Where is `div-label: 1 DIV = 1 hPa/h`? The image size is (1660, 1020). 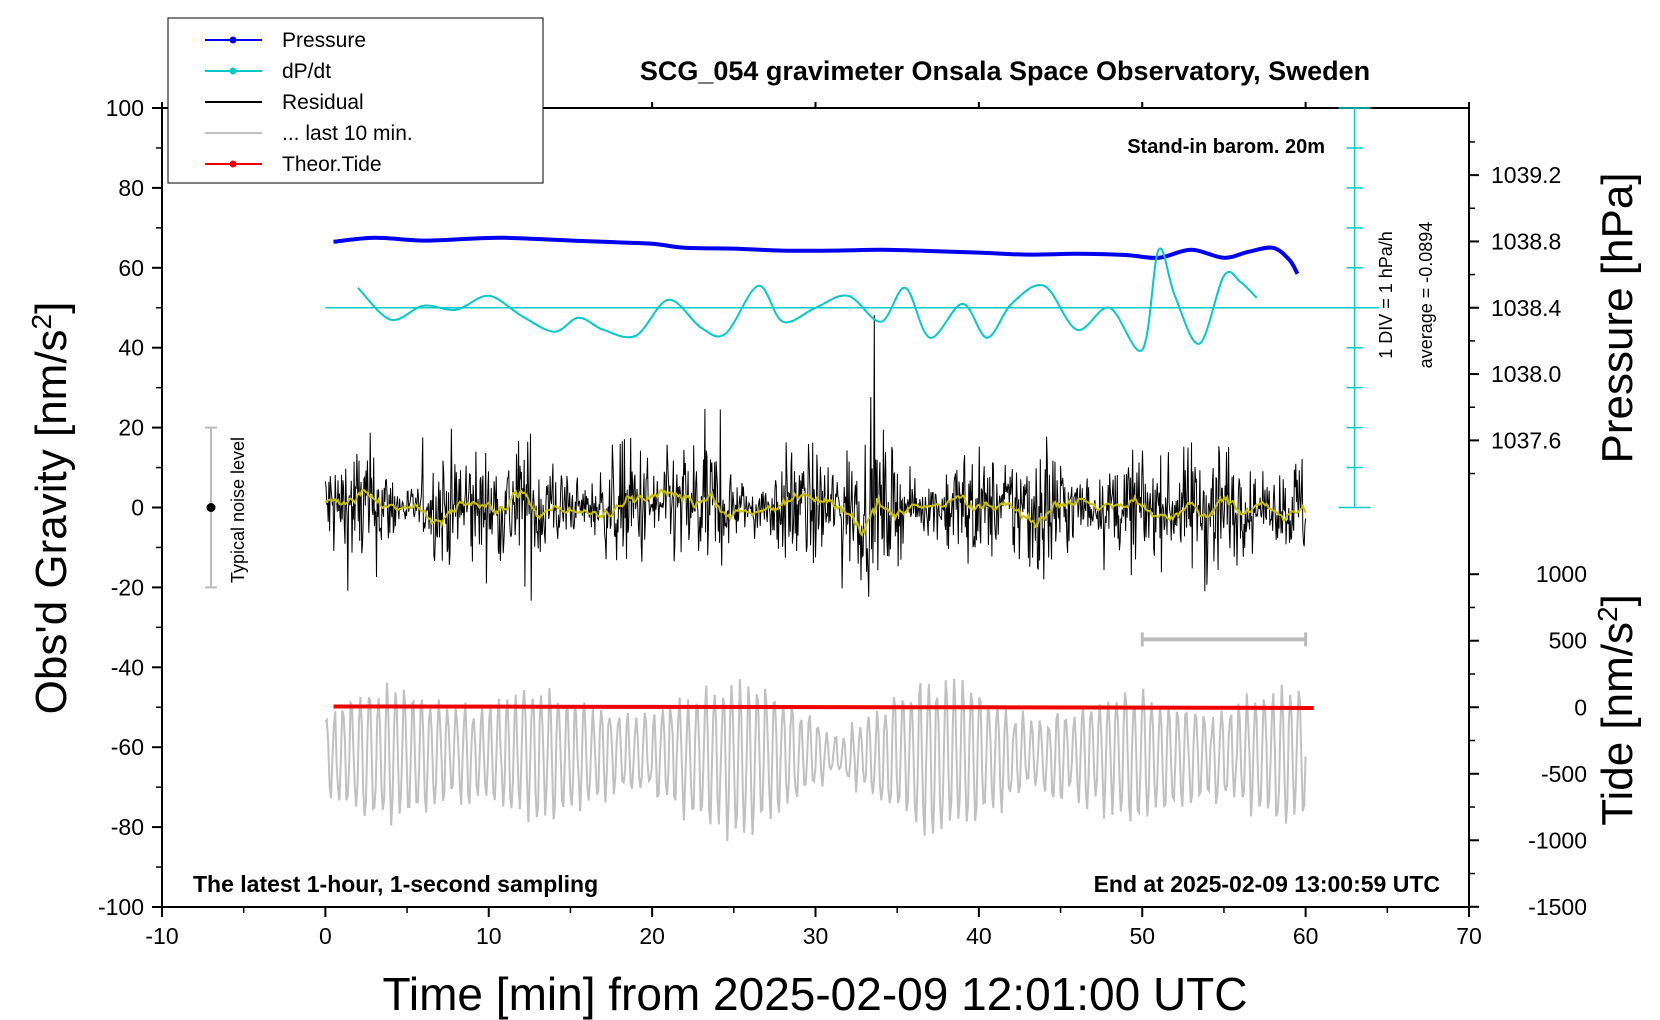 div-label: 1 DIV = 1 hPa/h is located at coordinates (1386, 295).